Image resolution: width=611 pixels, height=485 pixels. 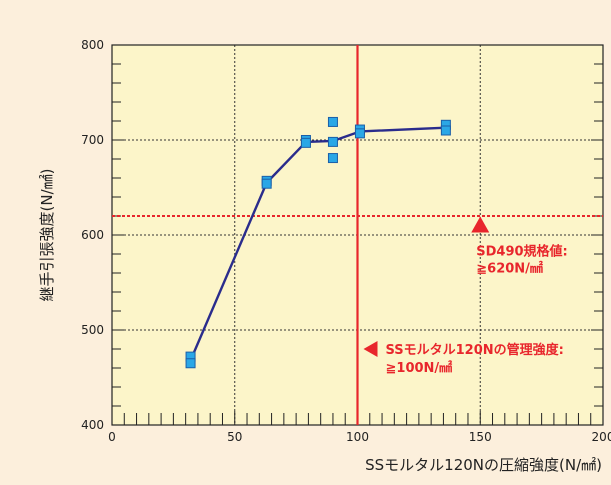 I want to click on y-tick-label-400: 400, so click(x=92, y=425).